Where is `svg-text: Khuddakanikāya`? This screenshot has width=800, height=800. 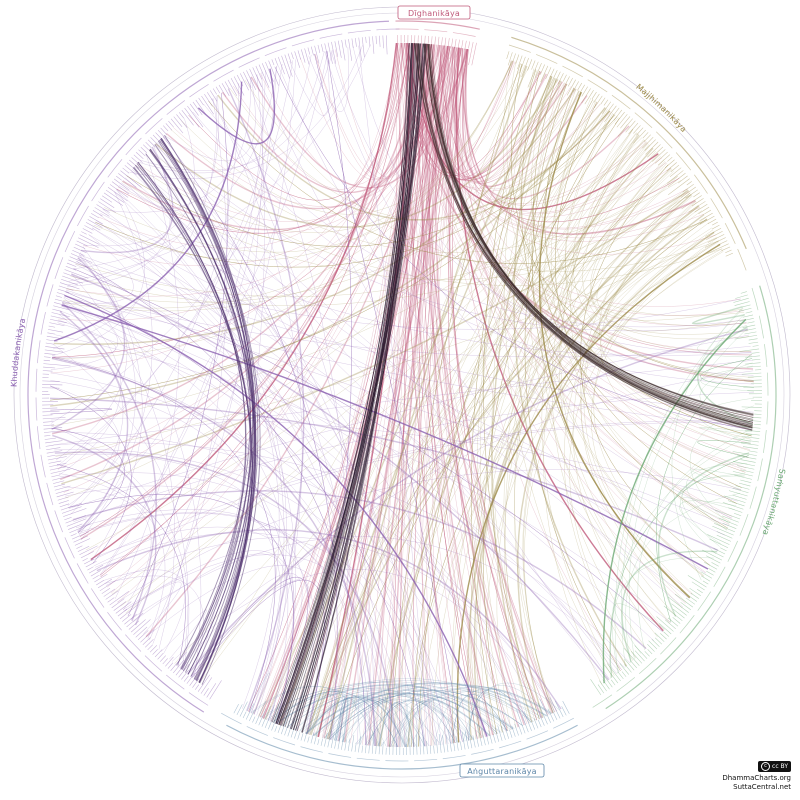 svg-text: Khuddakanikāya is located at coordinates (18, 352).